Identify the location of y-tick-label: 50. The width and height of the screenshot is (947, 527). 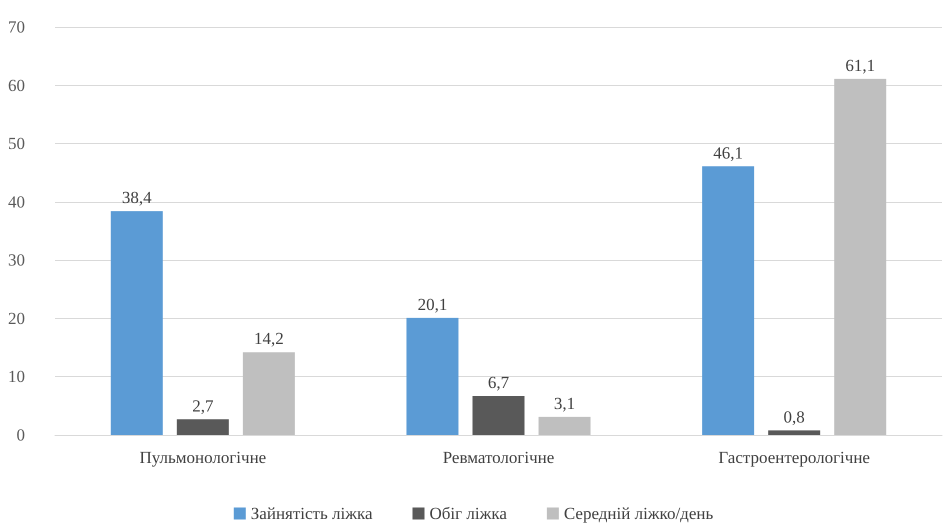
(16, 144).